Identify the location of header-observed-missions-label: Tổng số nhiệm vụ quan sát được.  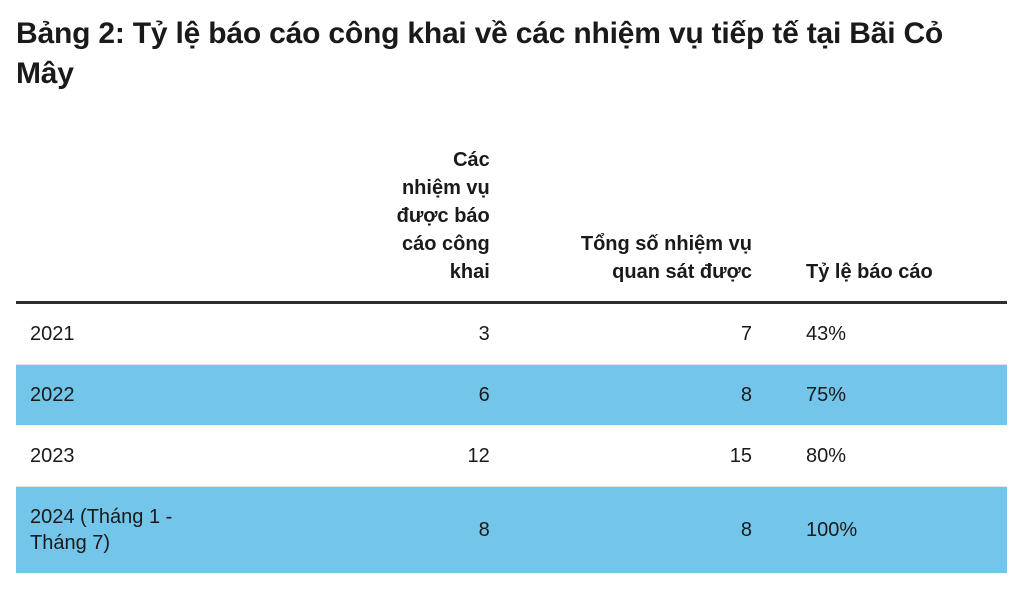
(666, 258).